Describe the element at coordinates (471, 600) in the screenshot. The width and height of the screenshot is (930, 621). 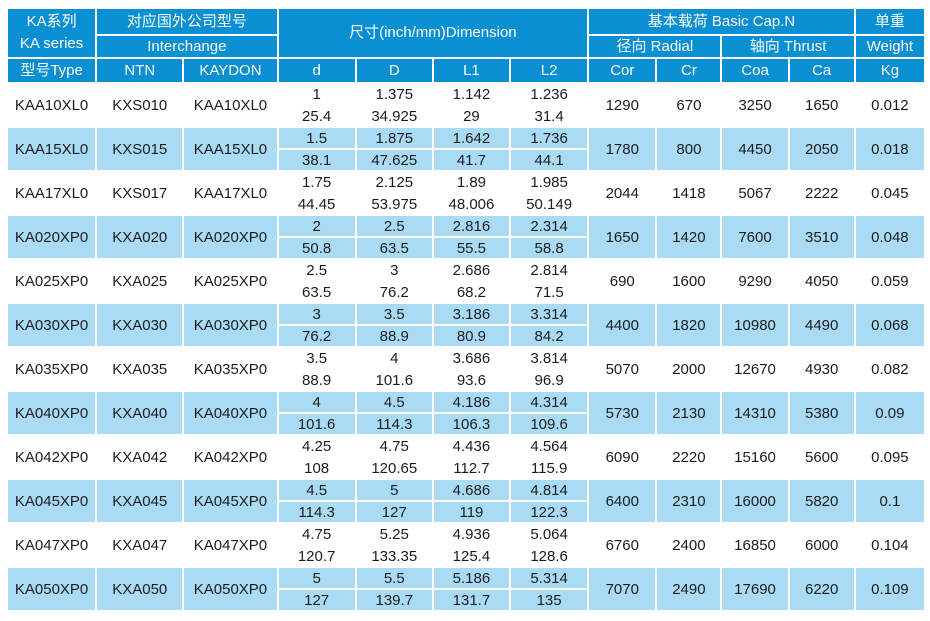
I see `cell-L1-mm: 131.7` at that location.